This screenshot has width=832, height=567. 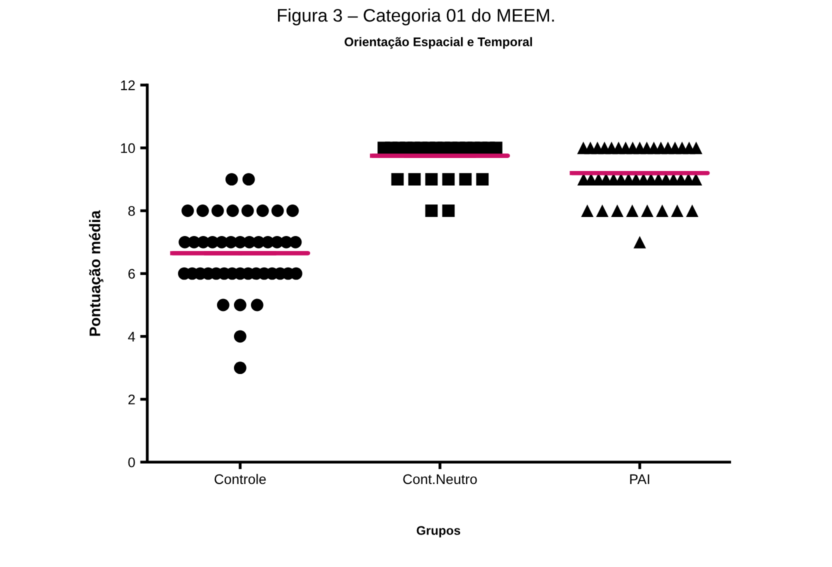 I want to click on y-axis-title: Pontuação média, so click(x=96, y=273).